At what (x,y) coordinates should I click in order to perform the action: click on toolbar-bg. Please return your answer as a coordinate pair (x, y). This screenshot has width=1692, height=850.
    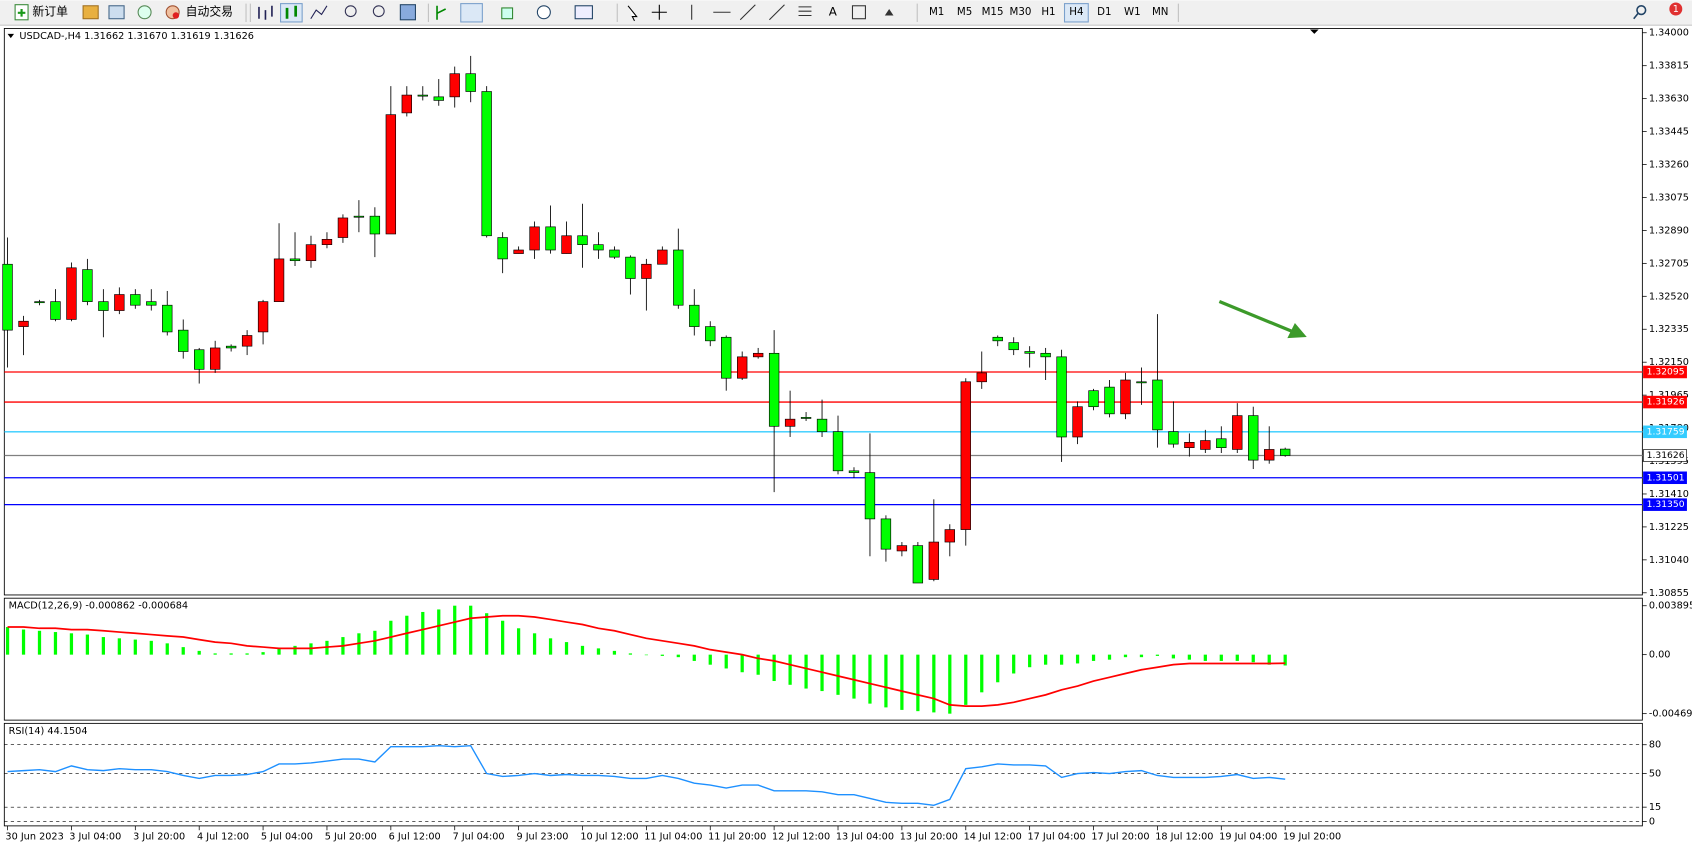
    Looking at the image, I should click on (846, 13).